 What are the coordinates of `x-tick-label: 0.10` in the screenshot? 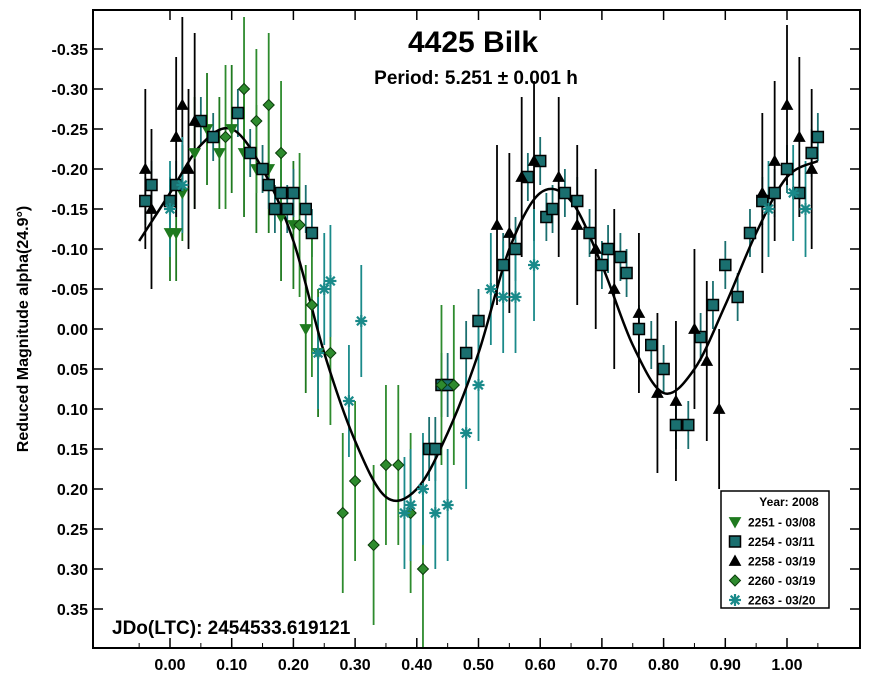 It's located at (231, 665).